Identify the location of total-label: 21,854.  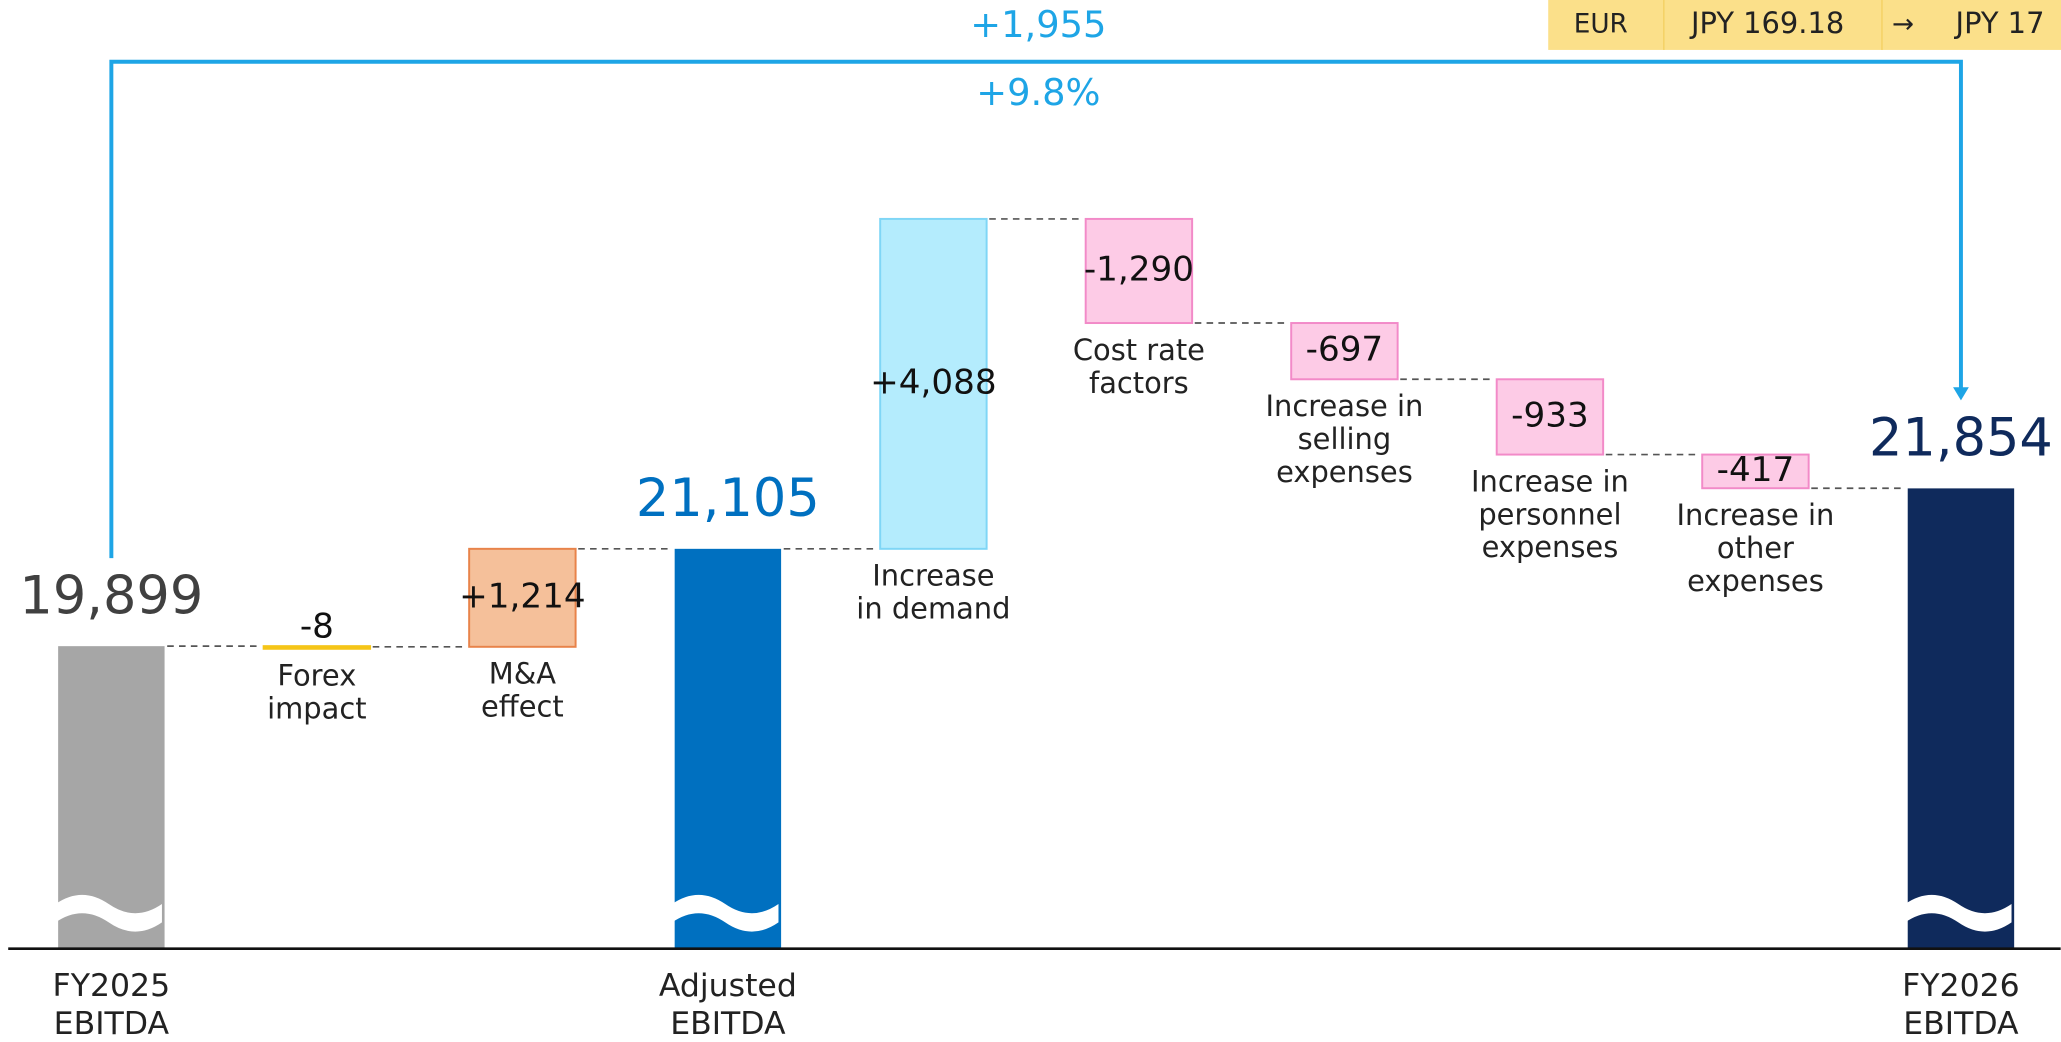
(1961, 438).